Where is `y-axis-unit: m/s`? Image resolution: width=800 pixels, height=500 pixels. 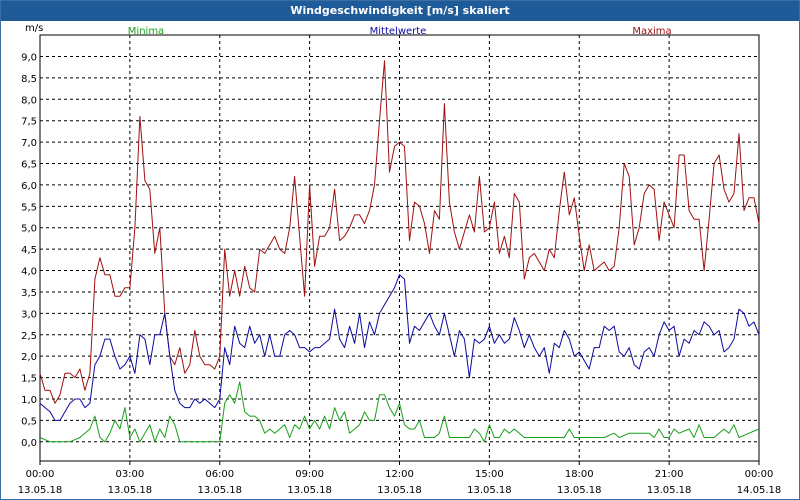
y-axis-unit: m/s is located at coordinates (34, 28).